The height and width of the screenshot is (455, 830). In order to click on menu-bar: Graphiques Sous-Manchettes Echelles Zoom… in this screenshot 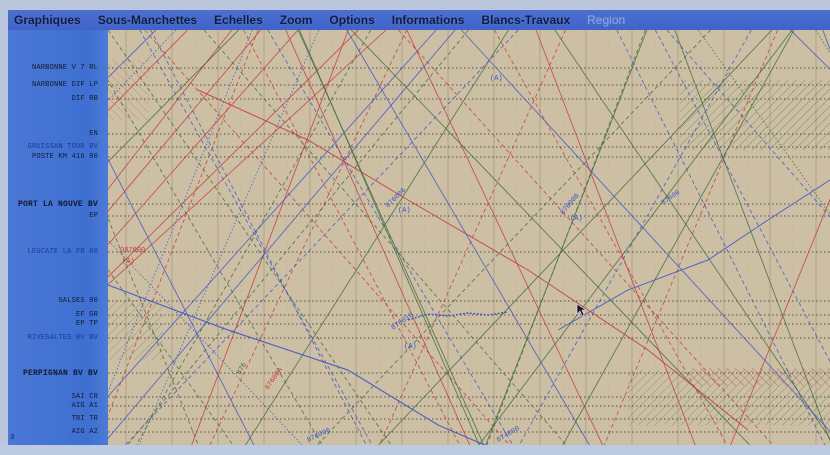, I will do `click(419, 20)`.